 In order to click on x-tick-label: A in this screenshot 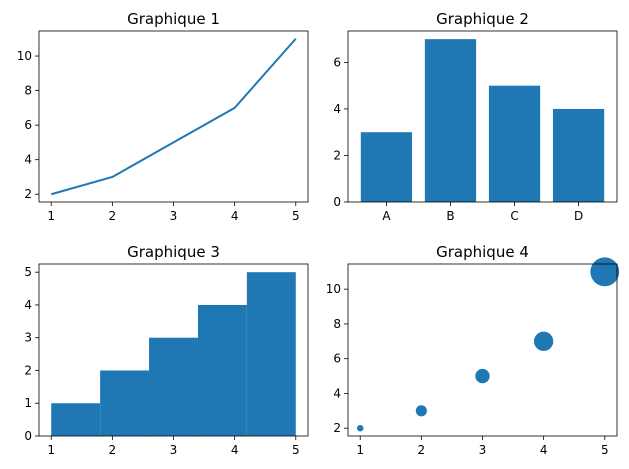, I will do `click(386, 216)`.